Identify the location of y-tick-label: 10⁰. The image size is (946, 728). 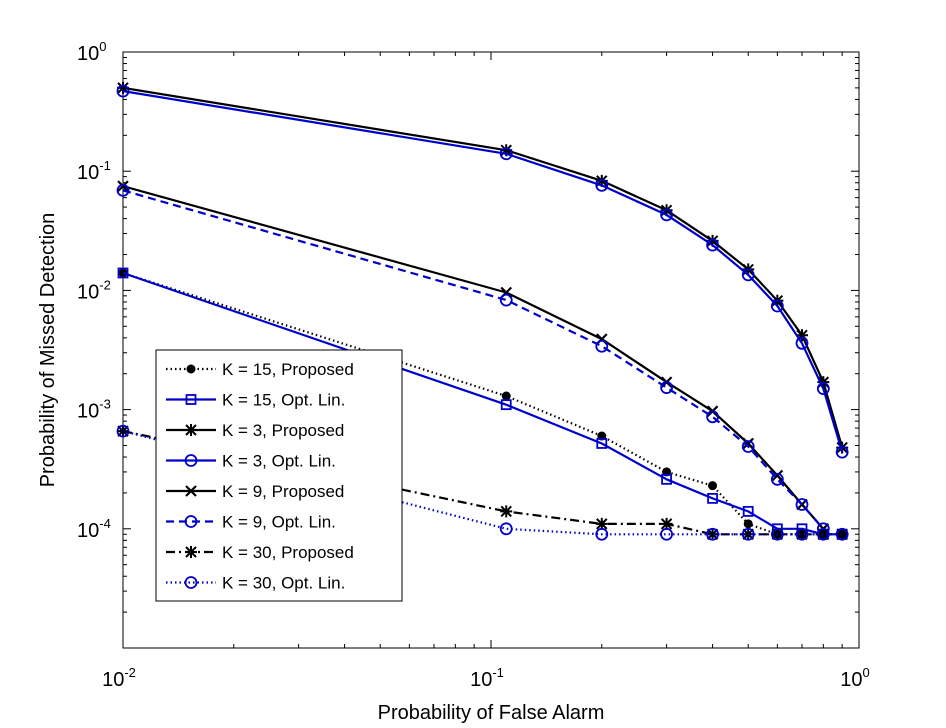
(91, 52).